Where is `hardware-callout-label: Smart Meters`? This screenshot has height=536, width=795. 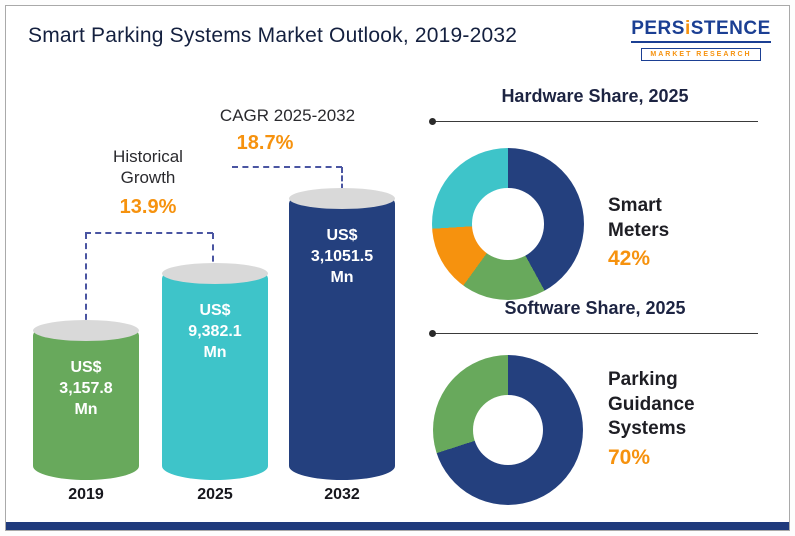 hardware-callout-label: Smart Meters is located at coordinates (639, 218).